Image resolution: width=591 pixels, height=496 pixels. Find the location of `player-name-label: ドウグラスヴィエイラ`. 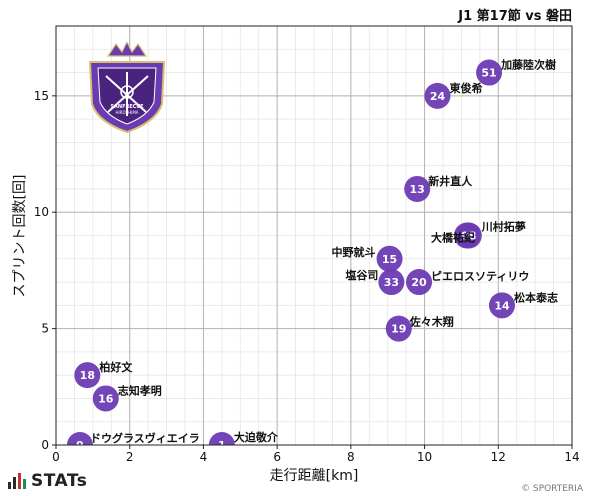

player-name-label: ドウグラスヴィエイラ is located at coordinates (145, 438).